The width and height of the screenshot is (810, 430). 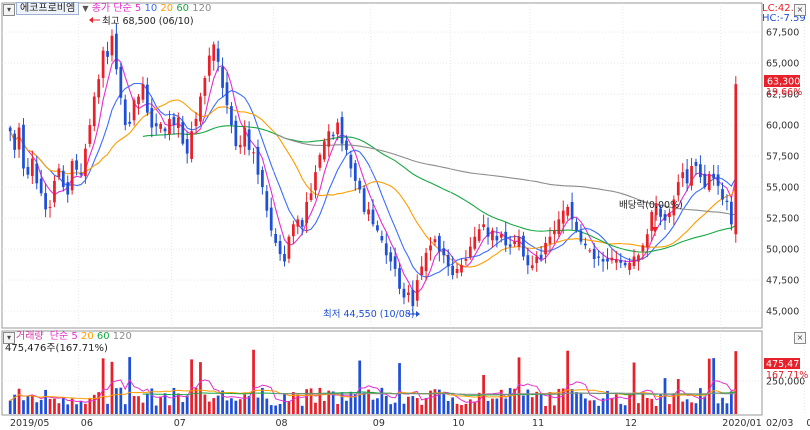 I want to click on x-end-label: 02/03, so click(x=779, y=423).